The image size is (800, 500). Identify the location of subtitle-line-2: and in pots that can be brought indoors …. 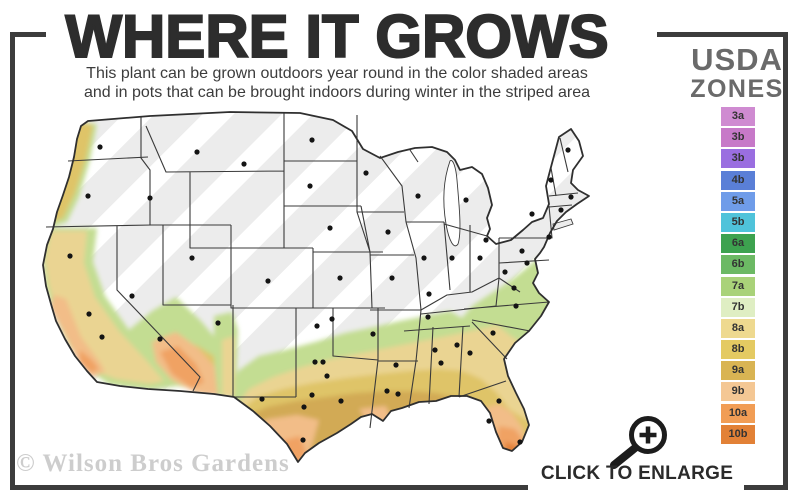
(337, 92).